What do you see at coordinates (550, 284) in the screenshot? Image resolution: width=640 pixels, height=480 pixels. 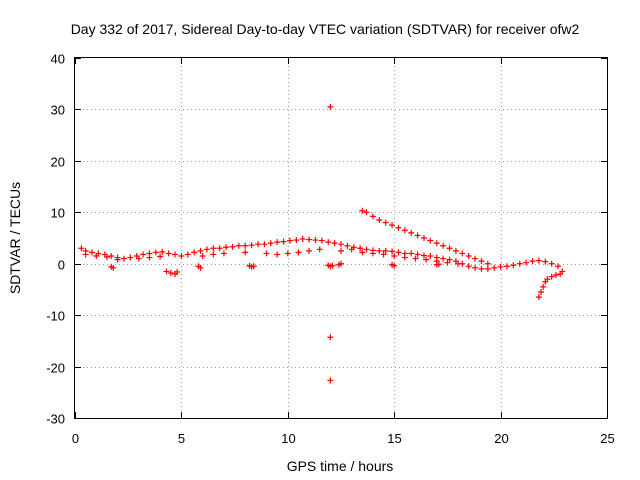 I see `series-tail-hook` at bounding box center [550, 284].